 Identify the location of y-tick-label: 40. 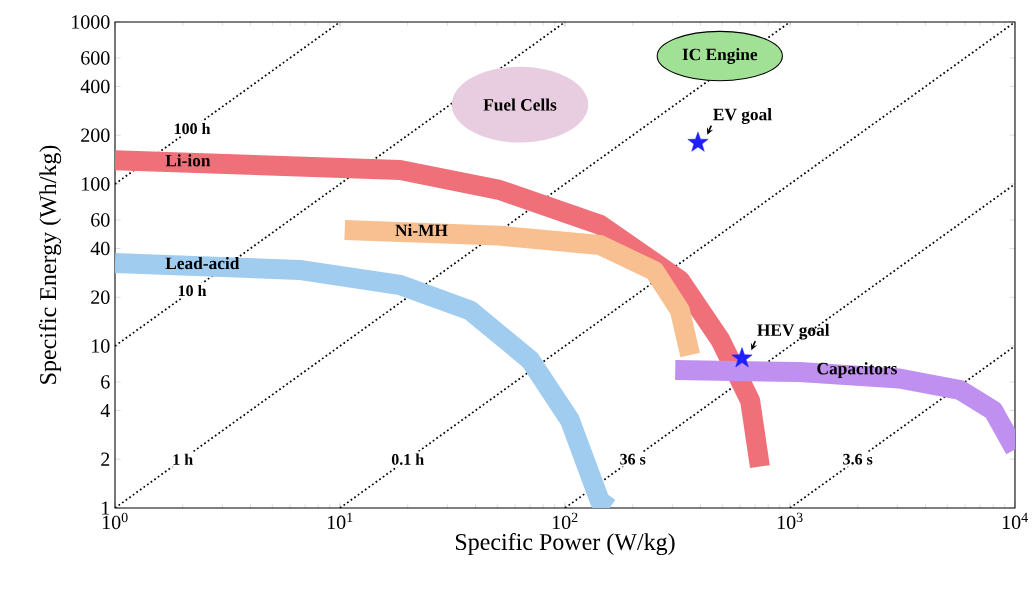
(100, 248).